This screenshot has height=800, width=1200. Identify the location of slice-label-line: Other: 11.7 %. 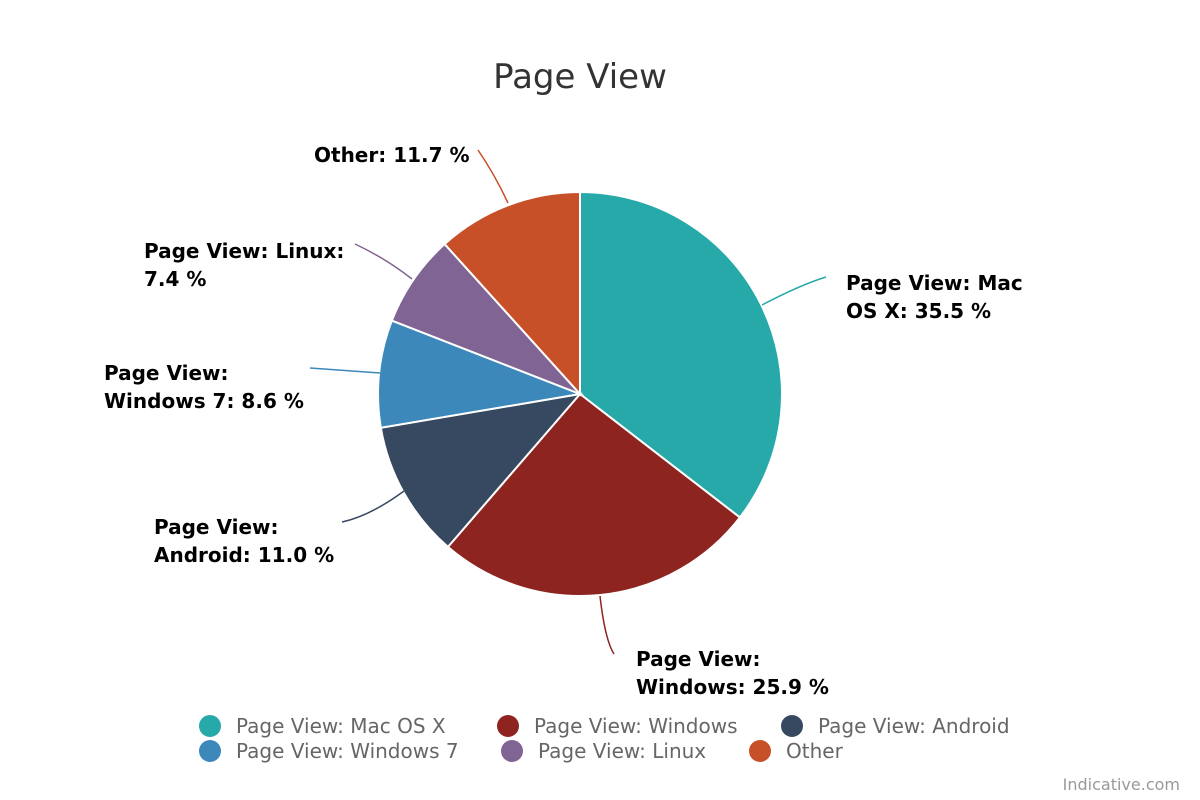
(392, 155).